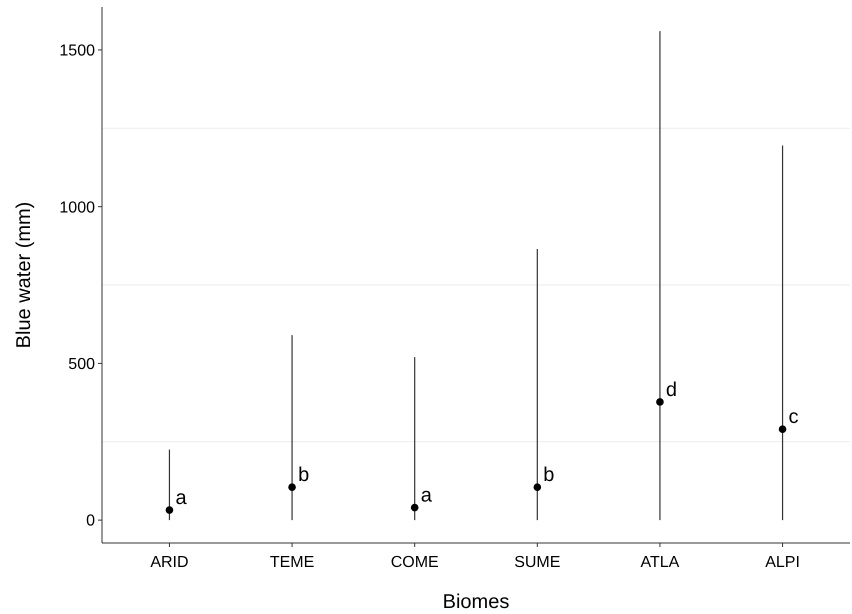 The height and width of the screenshot is (614, 852). Describe the element at coordinates (793, 417) in the screenshot. I see `annotation: c` at that location.